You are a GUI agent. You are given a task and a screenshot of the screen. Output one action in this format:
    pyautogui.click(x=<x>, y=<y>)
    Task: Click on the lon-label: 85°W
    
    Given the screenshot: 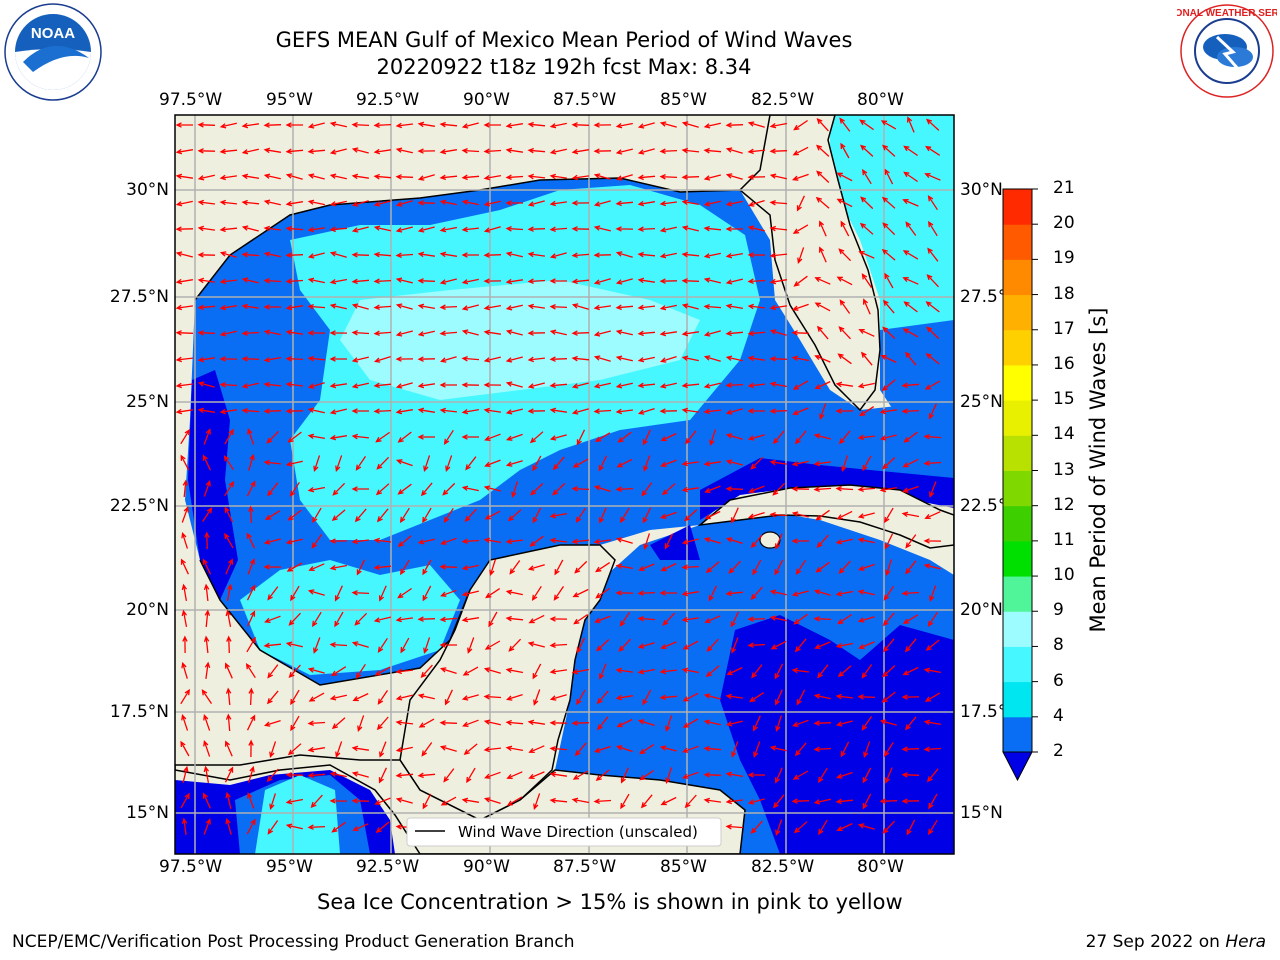 What is the action you would take?
    pyautogui.click(x=683, y=100)
    